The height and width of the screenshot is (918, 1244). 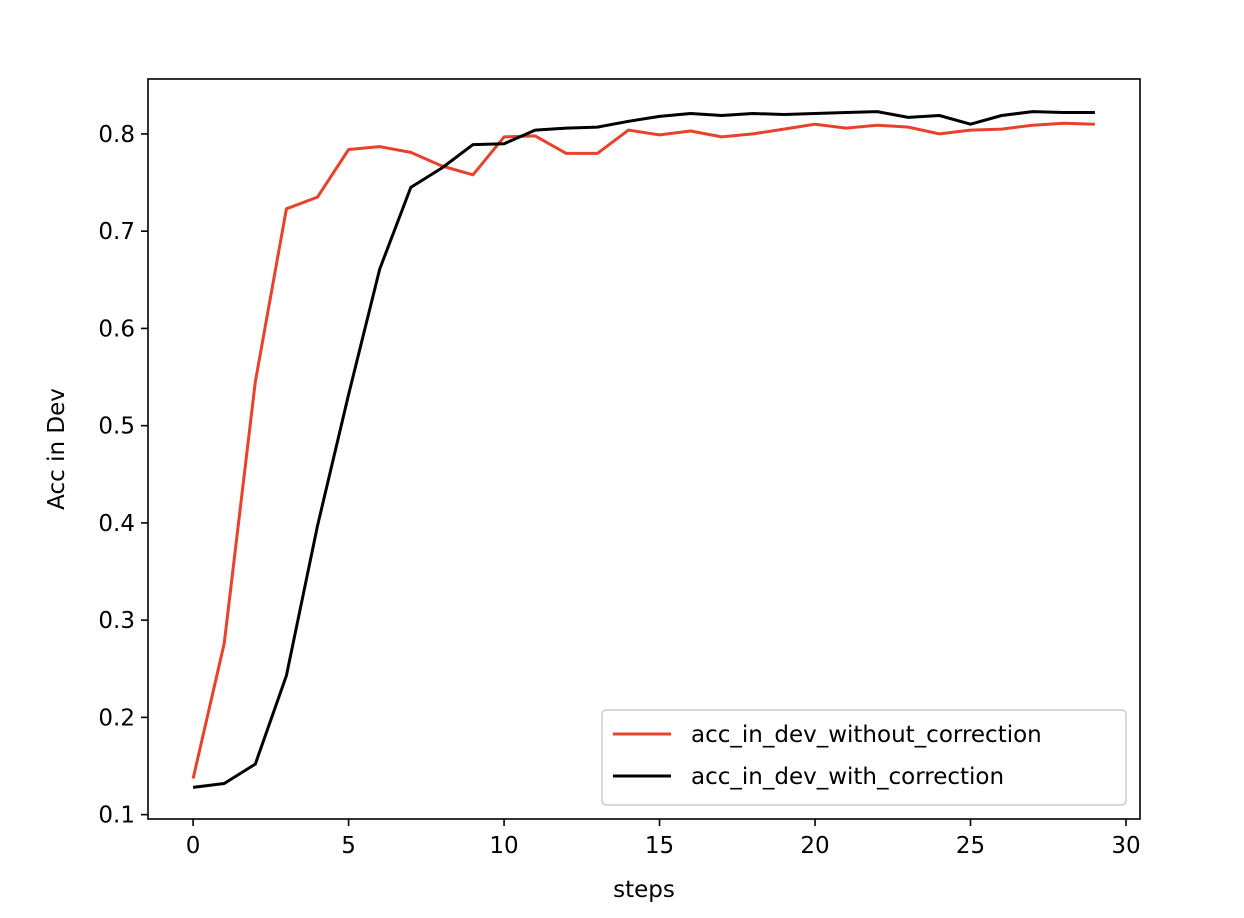 I want to click on x-tick-label: 30, so click(x=1125, y=846).